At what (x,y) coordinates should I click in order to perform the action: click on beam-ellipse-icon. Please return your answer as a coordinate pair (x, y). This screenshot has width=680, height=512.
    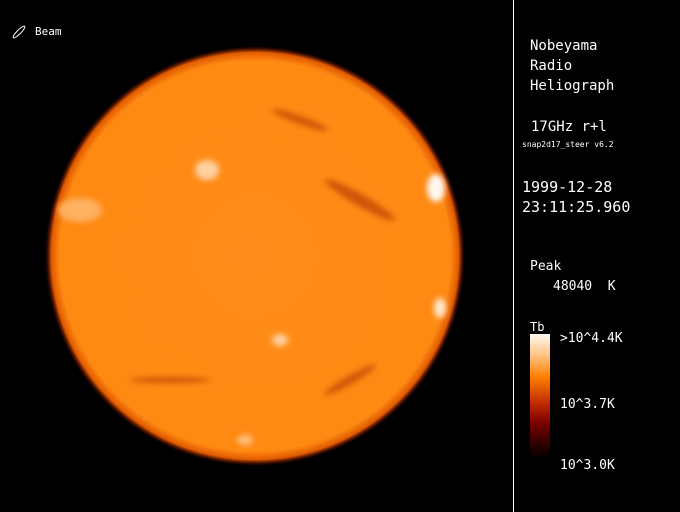
    Looking at the image, I should click on (19, 31).